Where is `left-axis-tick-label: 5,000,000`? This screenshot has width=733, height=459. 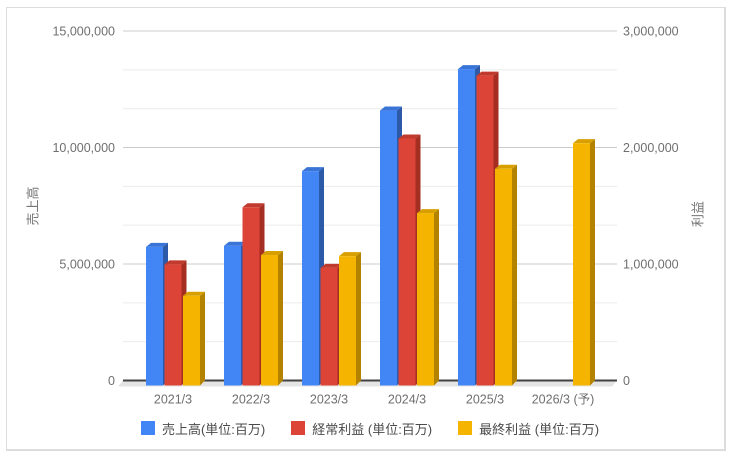
left-axis-tick-label: 5,000,000 is located at coordinates (87, 264).